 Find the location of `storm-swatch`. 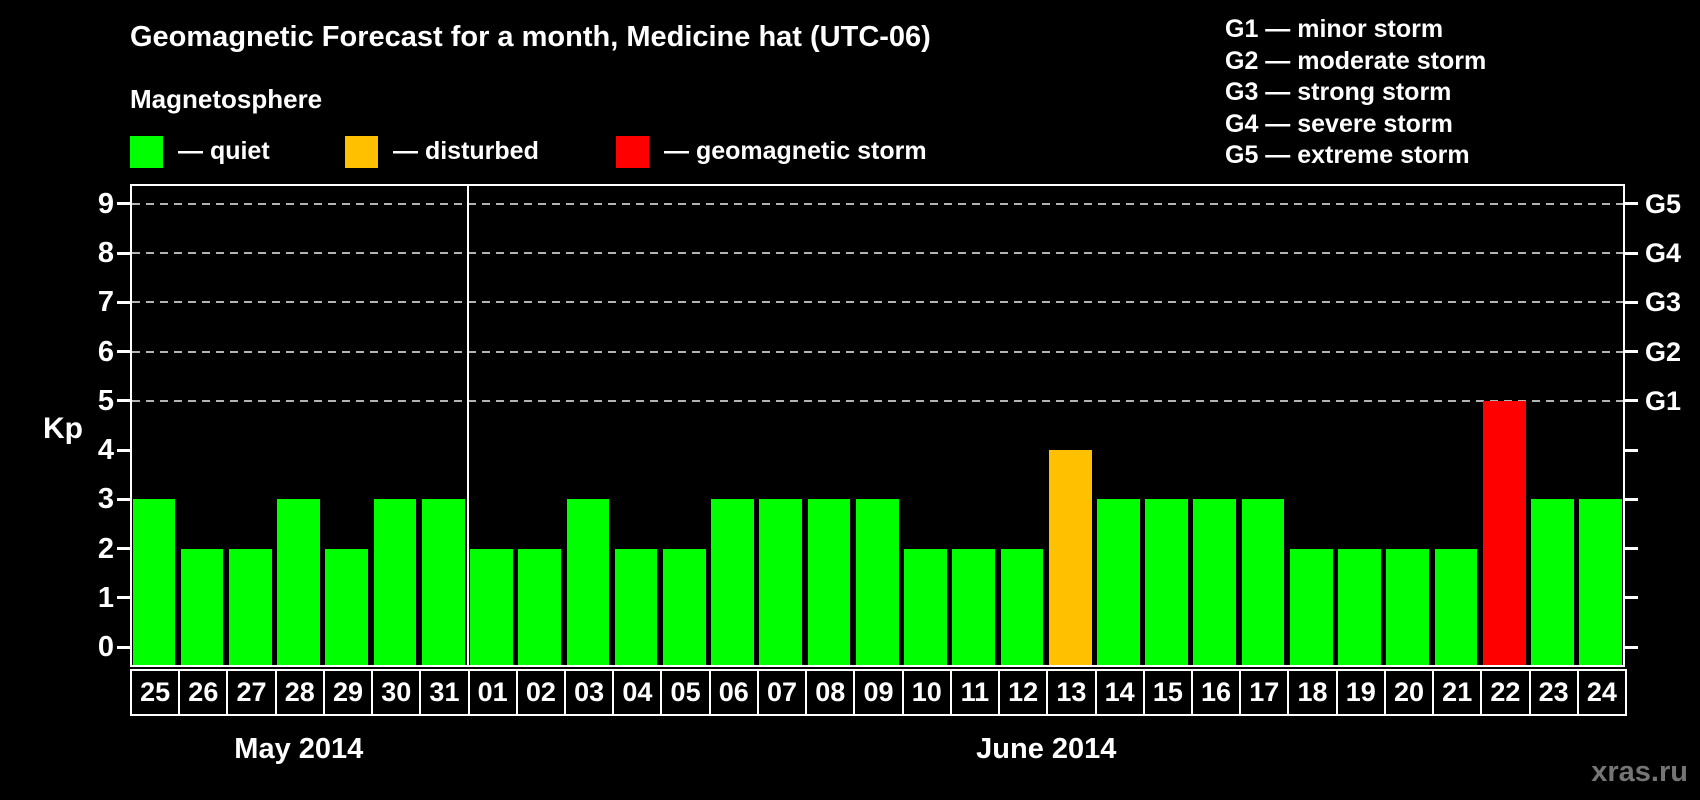

storm-swatch is located at coordinates (632, 151).